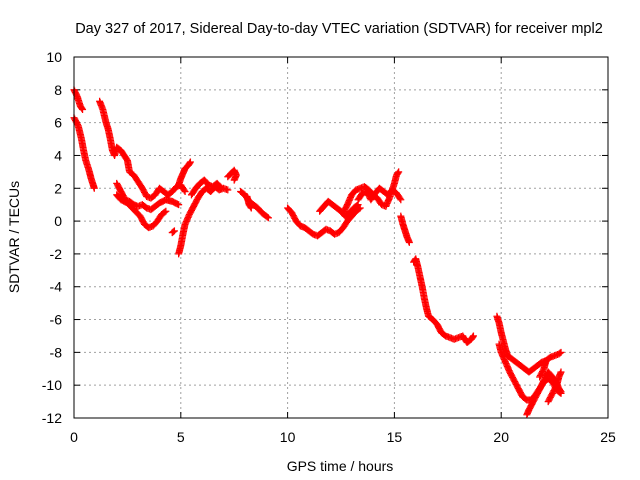 This screenshot has height=480, width=640. What do you see at coordinates (249, 202) in the screenshot?
I see `series-s12` at bounding box center [249, 202].